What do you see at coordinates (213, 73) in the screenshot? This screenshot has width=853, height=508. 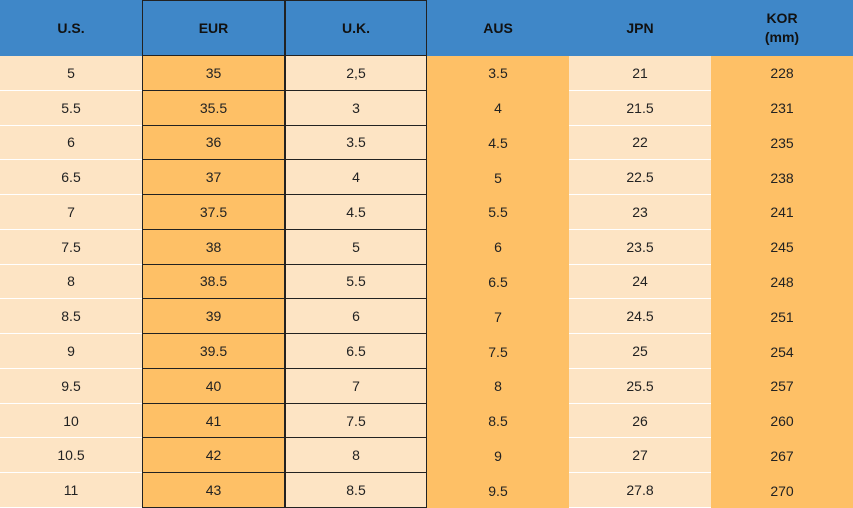 I see `table-cell: 35` at bounding box center [213, 73].